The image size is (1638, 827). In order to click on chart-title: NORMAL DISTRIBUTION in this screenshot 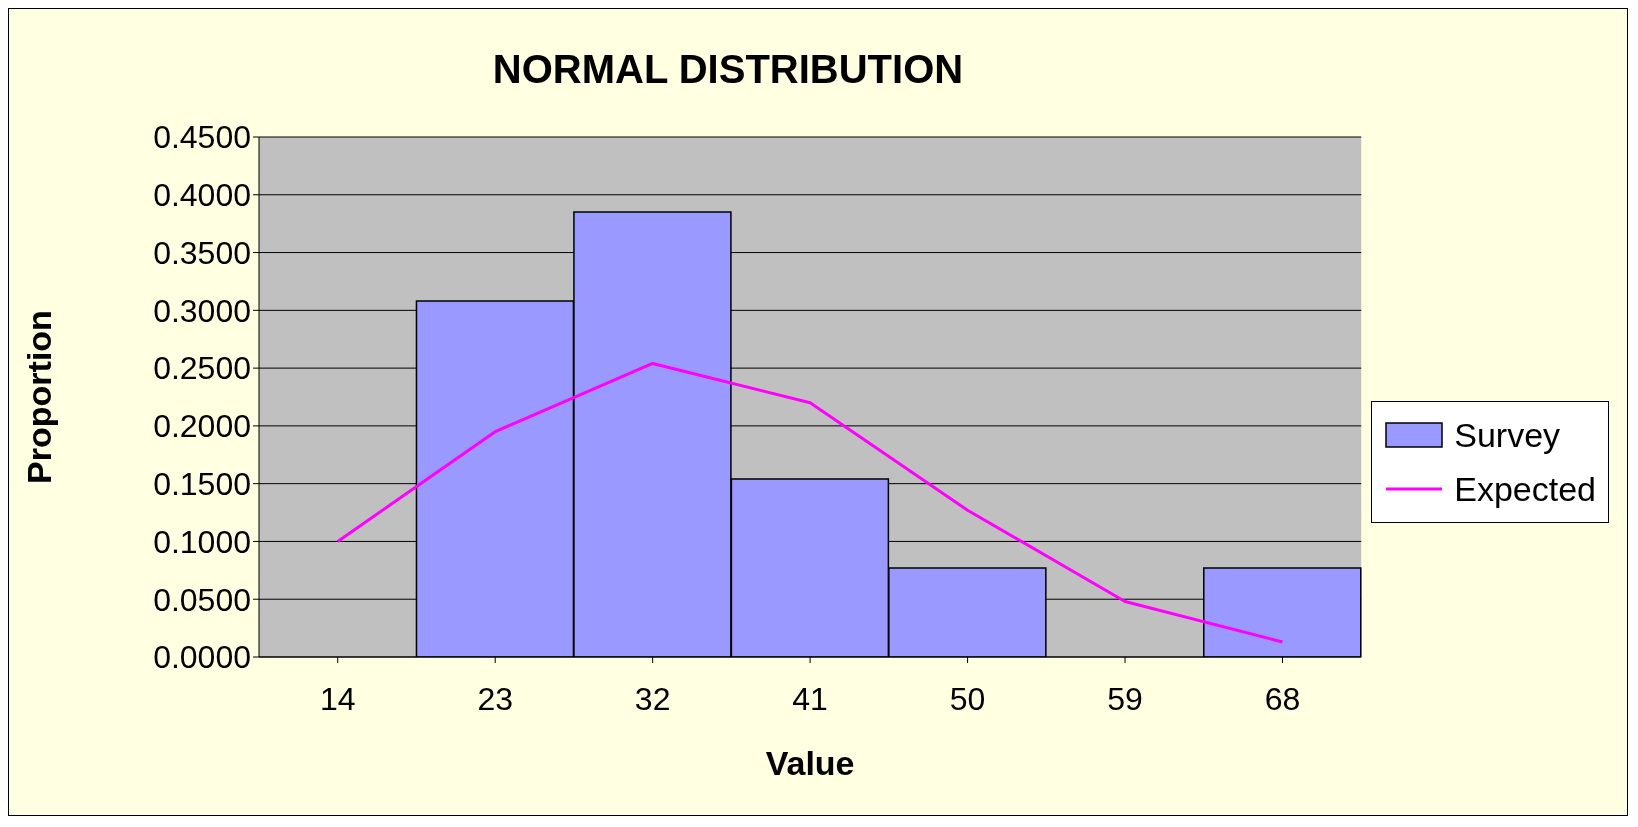, I will do `click(728, 69)`.